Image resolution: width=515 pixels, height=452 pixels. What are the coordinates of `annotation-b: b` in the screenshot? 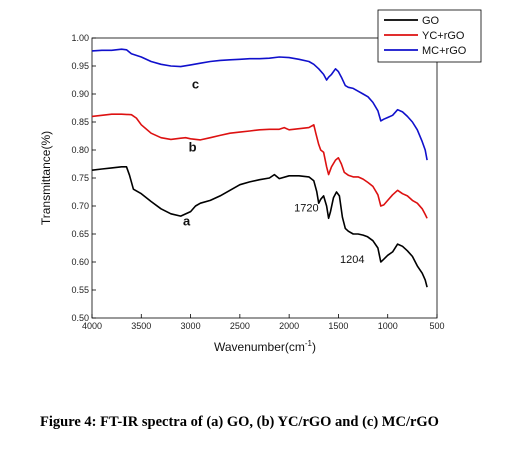 It's located at (193, 147).